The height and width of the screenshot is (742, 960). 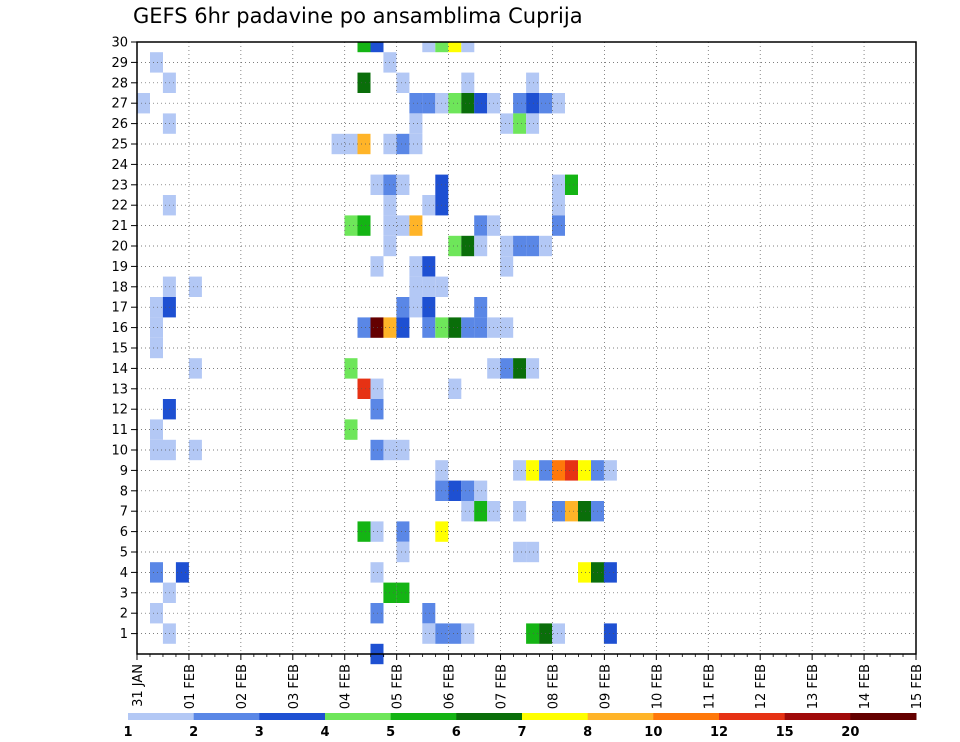 I want to click on y-tick-label: 2, so click(x=124, y=614).